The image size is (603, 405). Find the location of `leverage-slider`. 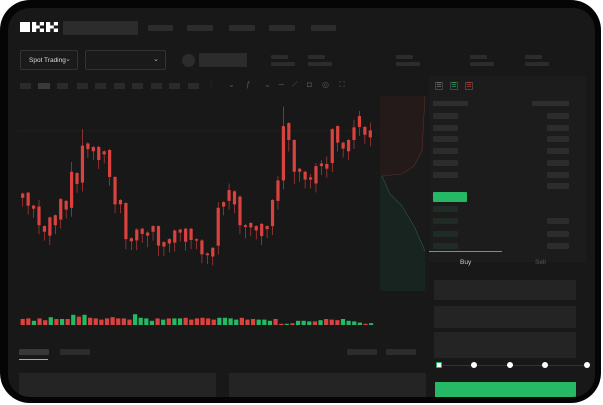

leverage-slider is located at coordinates (513, 365).